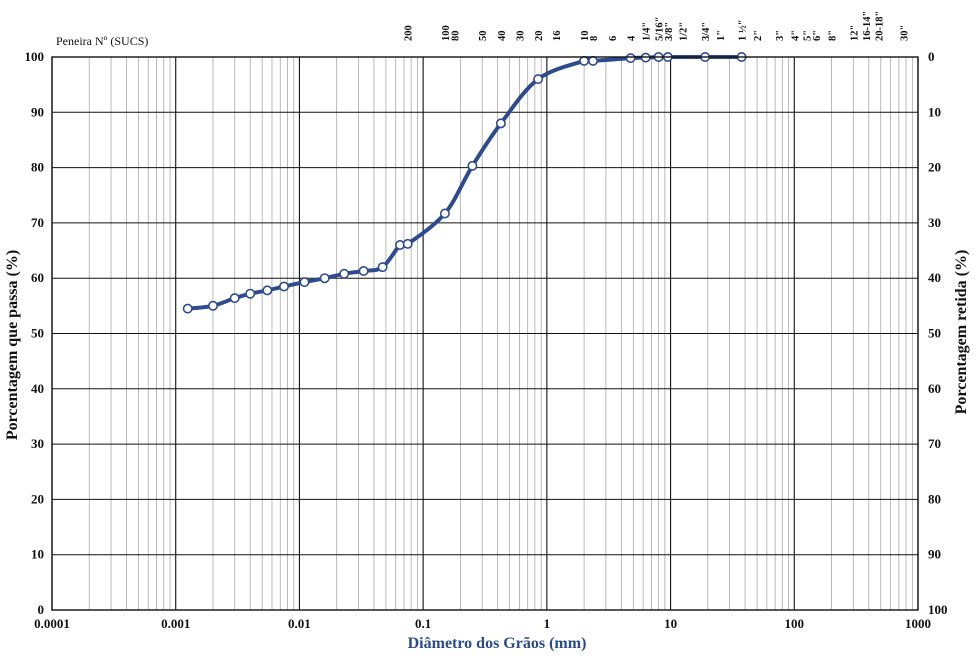  I want to click on x-tick-label: 100, so click(795, 623).